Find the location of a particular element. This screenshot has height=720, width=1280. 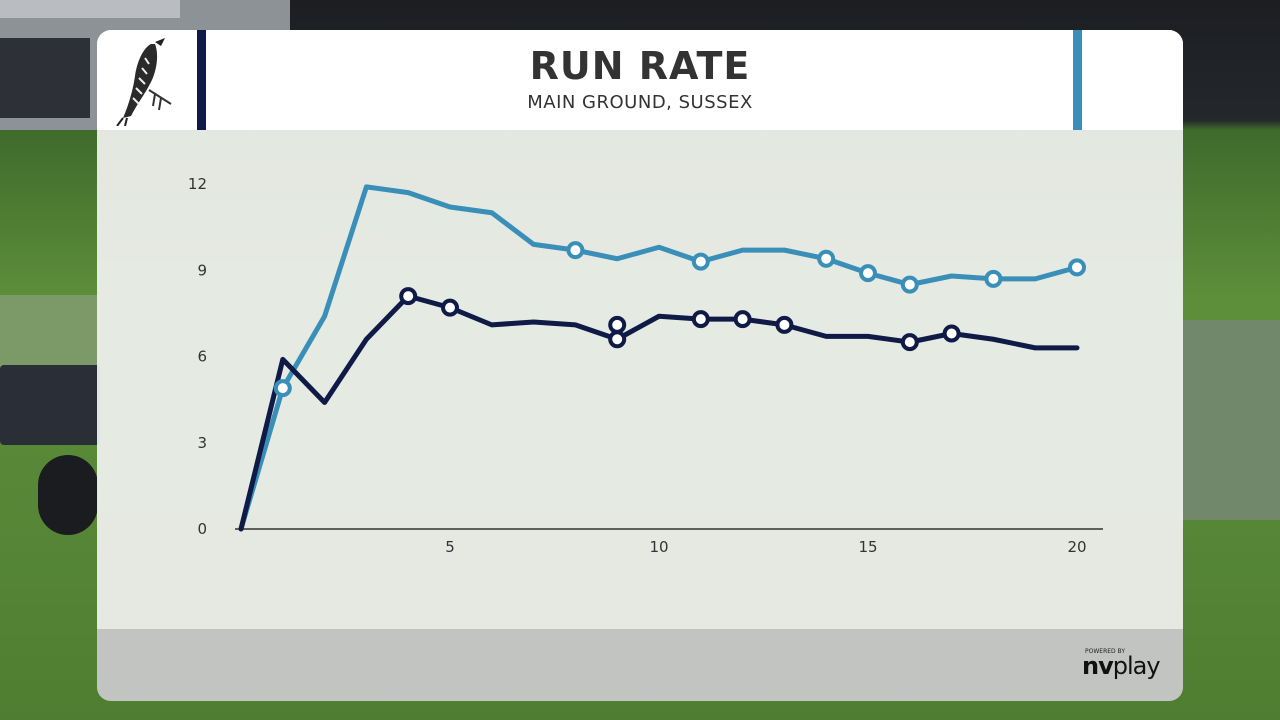

chart-subtitle: MAIN GROUND, SUSSEX is located at coordinates (640, 102).